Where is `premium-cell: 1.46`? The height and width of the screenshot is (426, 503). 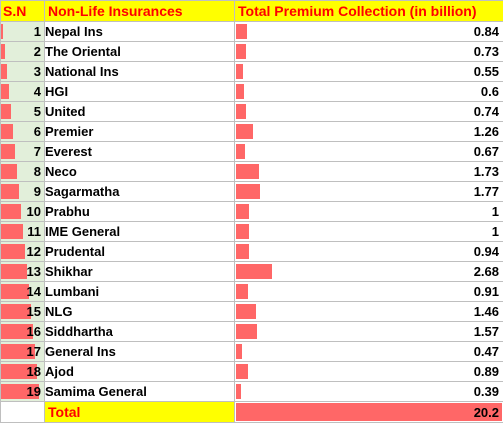 premium-cell: 1.46 is located at coordinates (368, 311).